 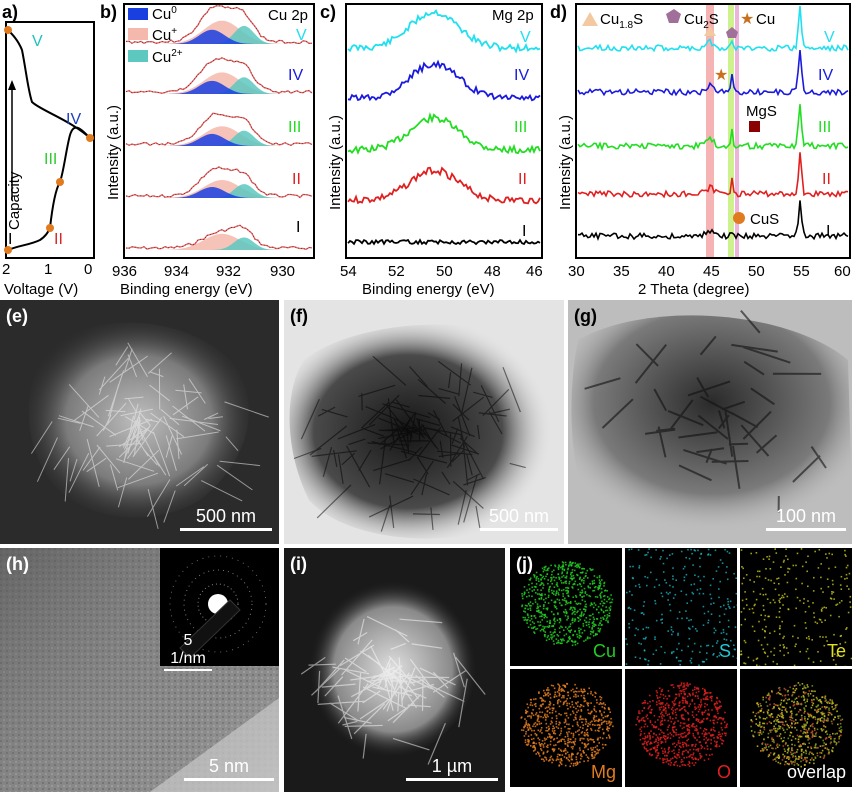 I want to click on eds-map-s: S, so click(x=681, y=607).